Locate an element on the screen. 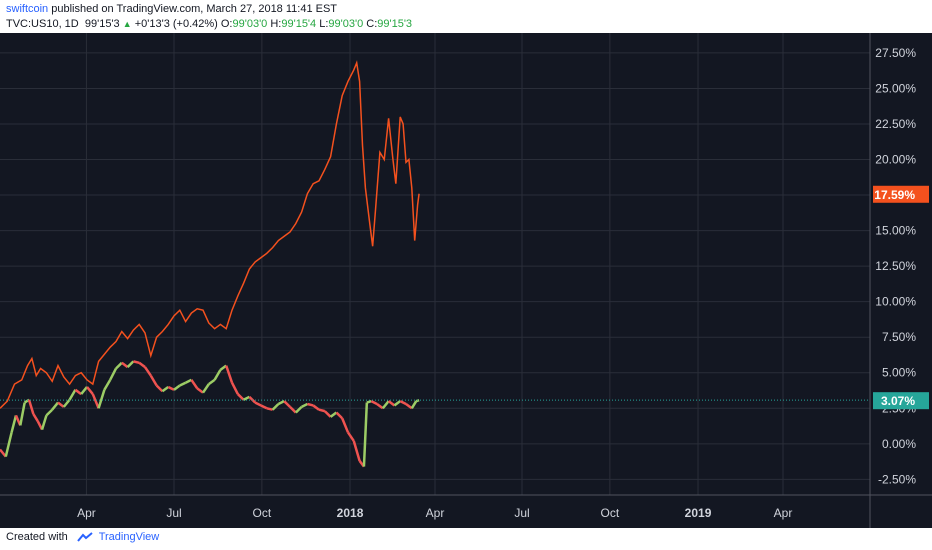  y-tick-label: 10.00% is located at coordinates (895, 302).